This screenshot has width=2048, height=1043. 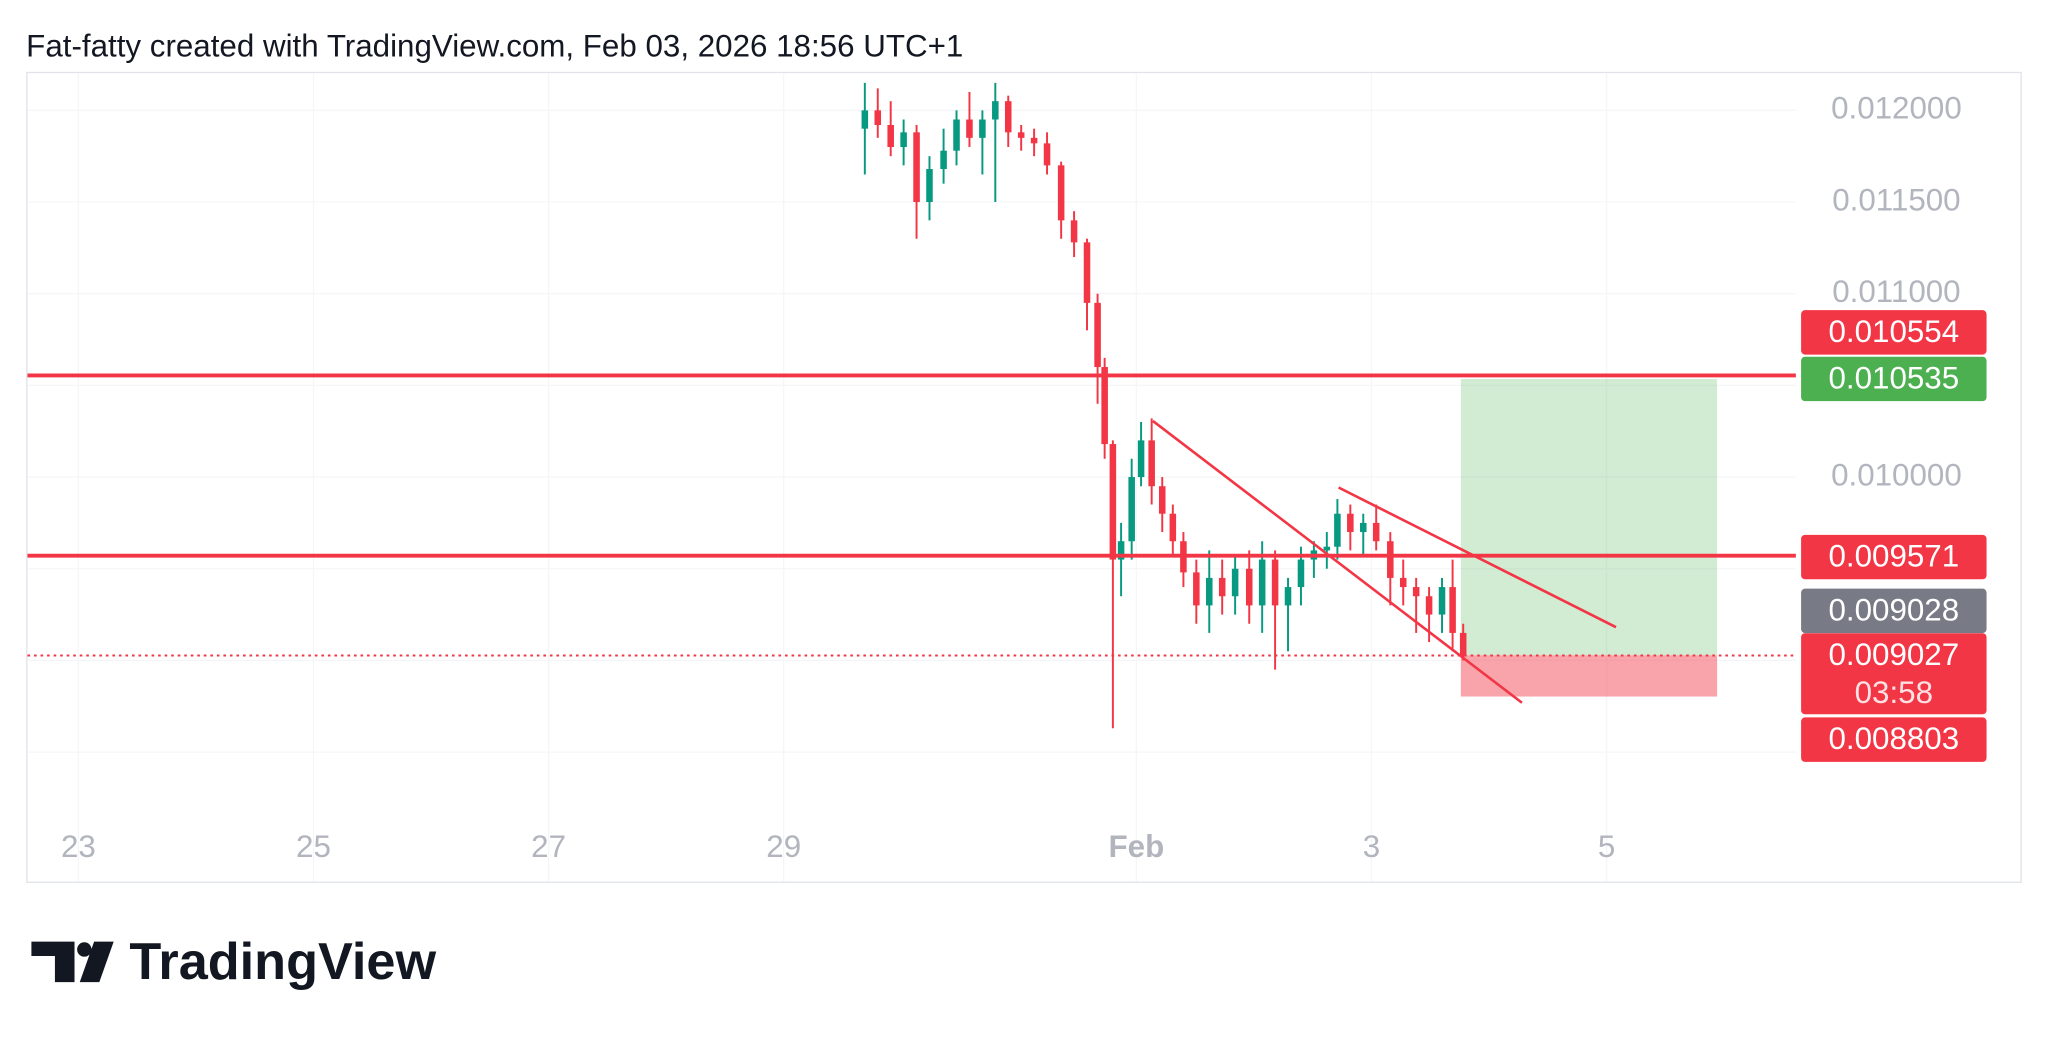 What do you see at coordinates (1896, 199) in the screenshot?
I see `y-tick-label: 0.011500` at bounding box center [1896, 199].